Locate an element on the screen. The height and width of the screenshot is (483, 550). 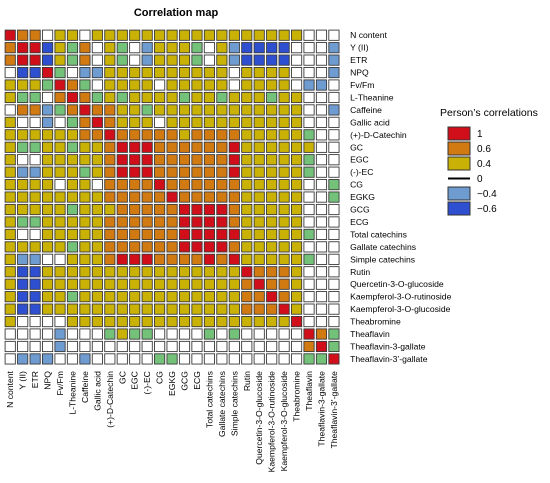
column-label: EGKG is located at coordinates (172, 383).